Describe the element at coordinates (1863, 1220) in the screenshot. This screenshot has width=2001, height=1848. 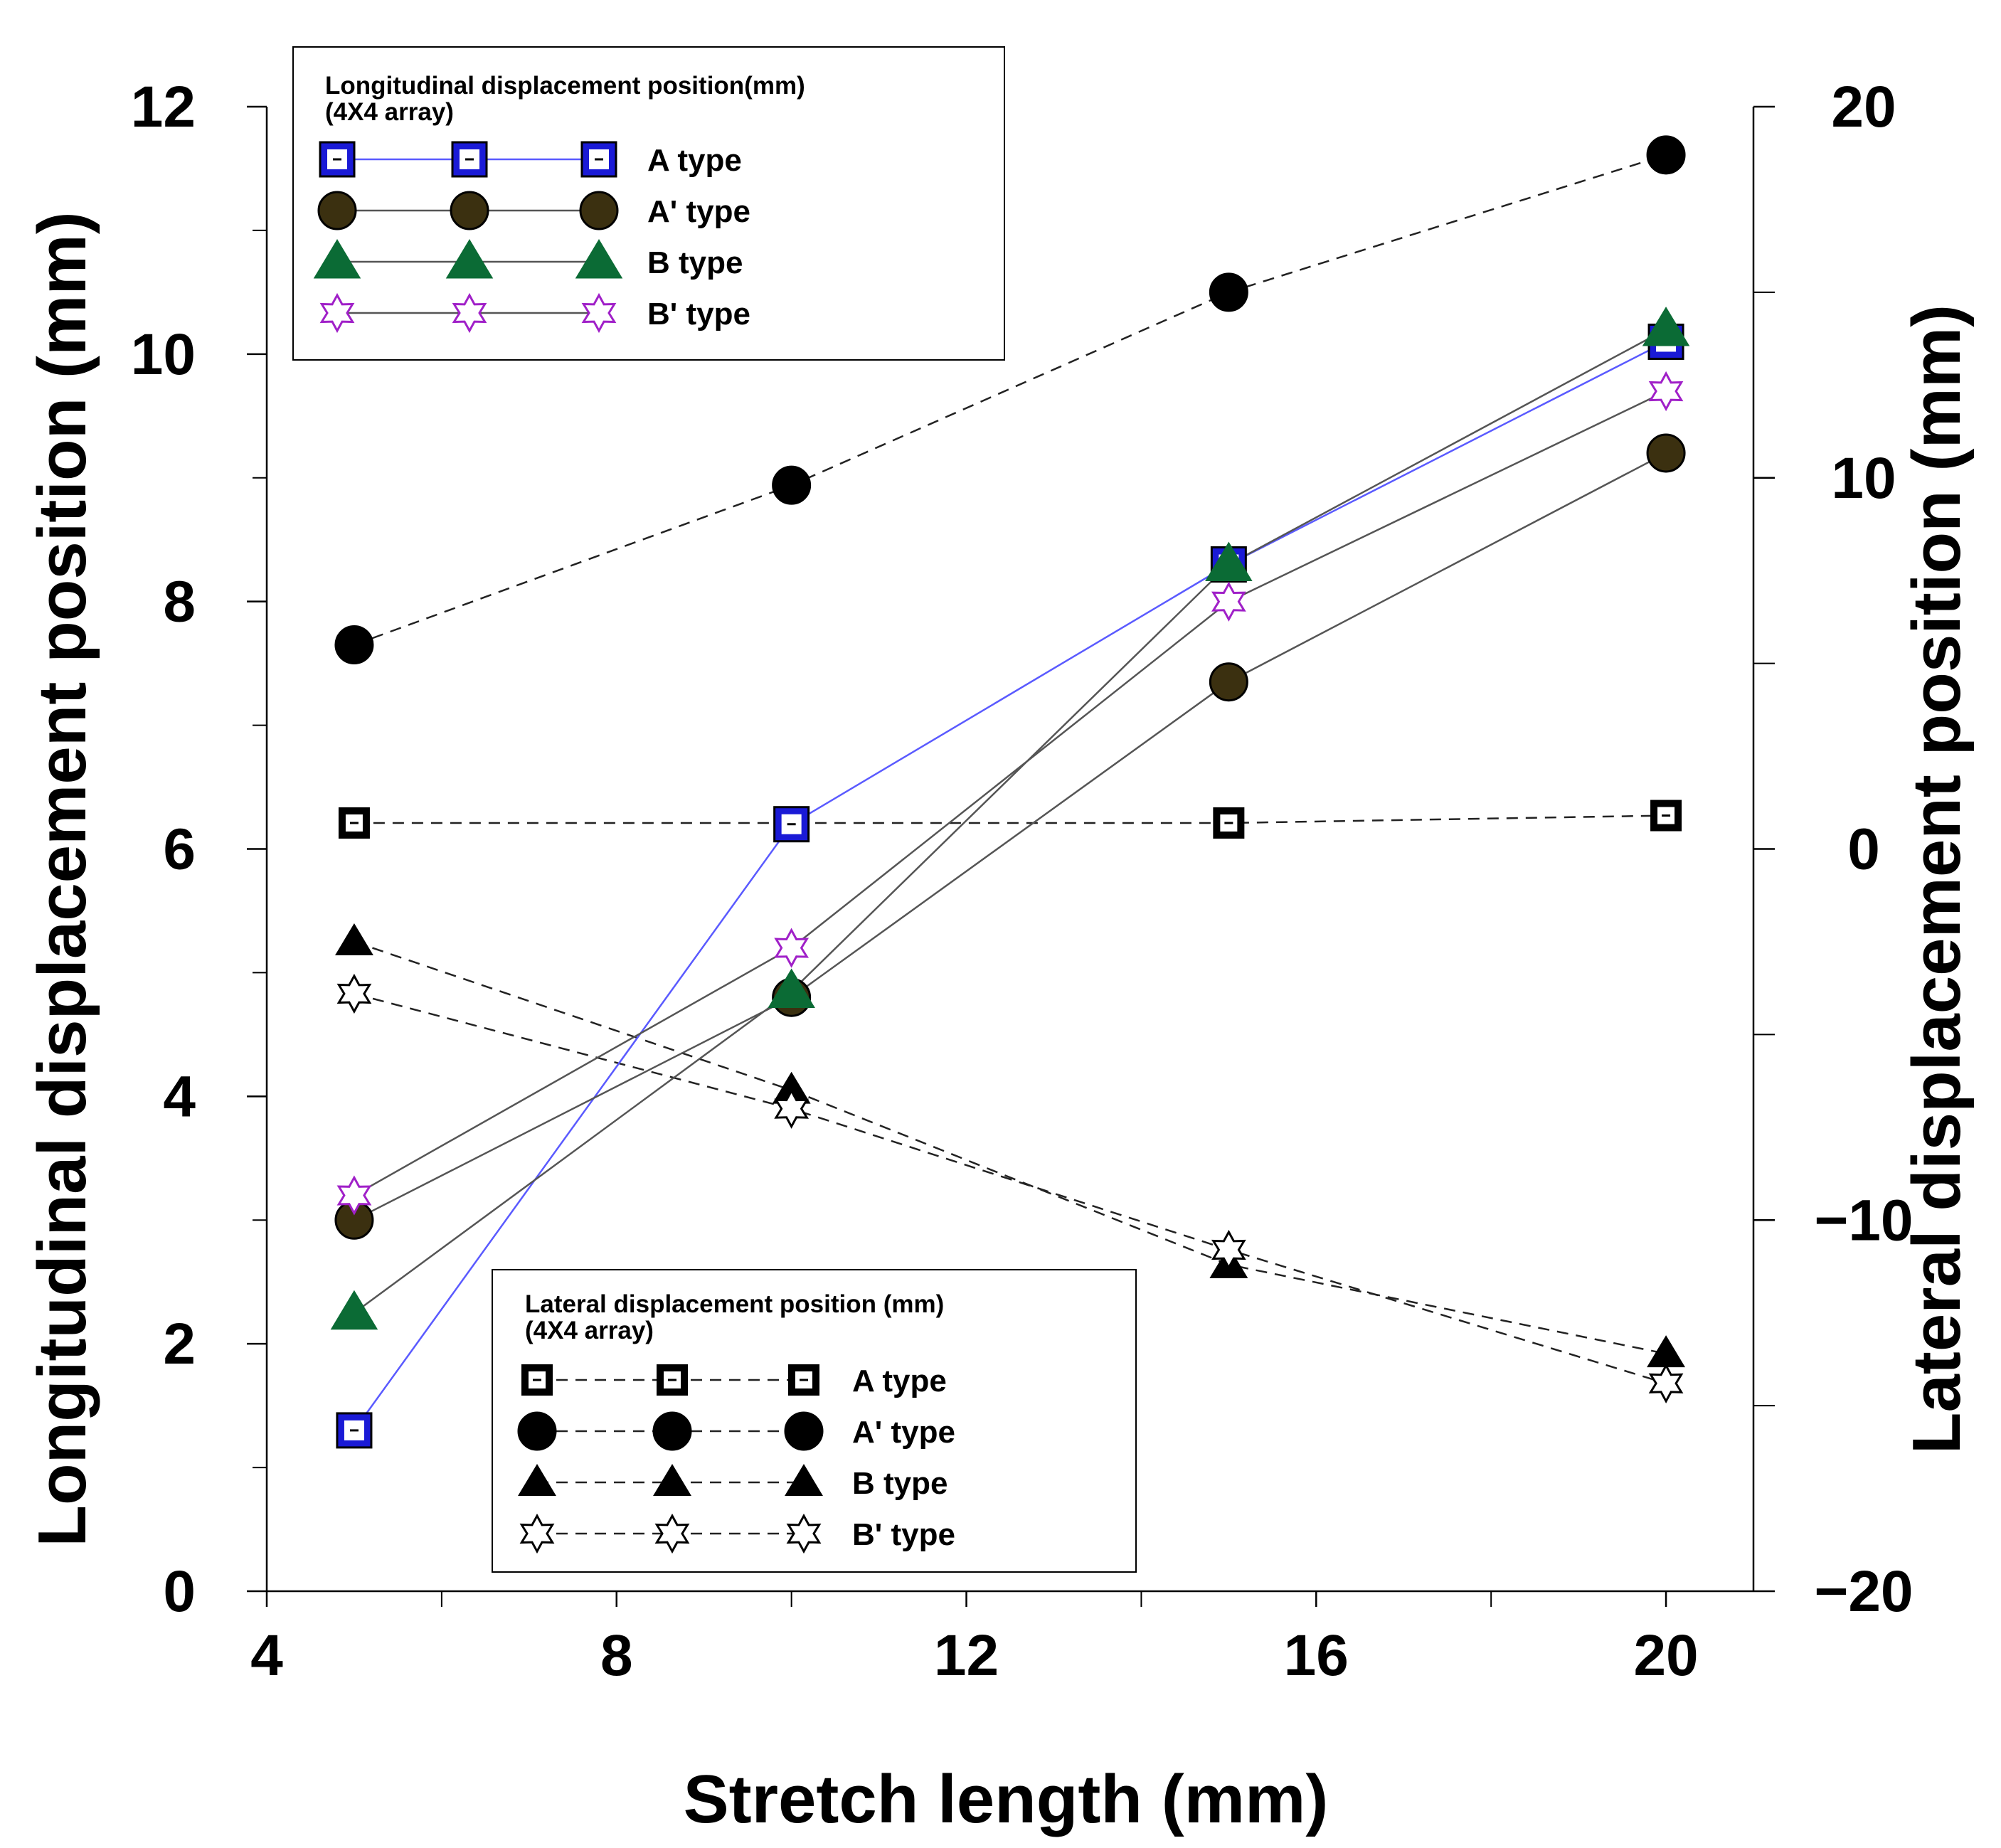
I see `y-right-tick-label: −10` at that location.